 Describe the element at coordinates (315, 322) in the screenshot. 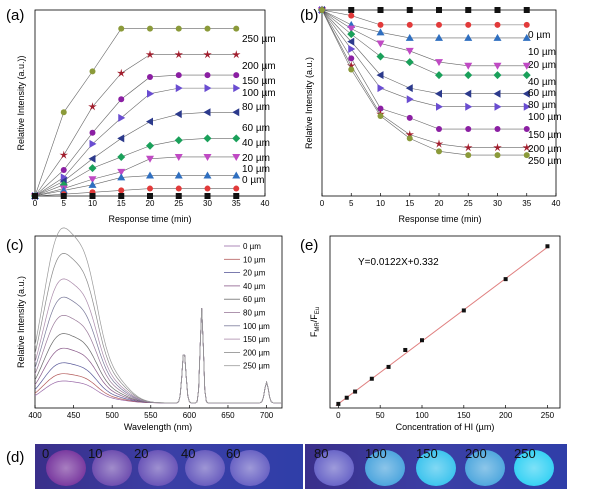

I see `panel-e-y-axis-title: FMR/FEu` at that location.